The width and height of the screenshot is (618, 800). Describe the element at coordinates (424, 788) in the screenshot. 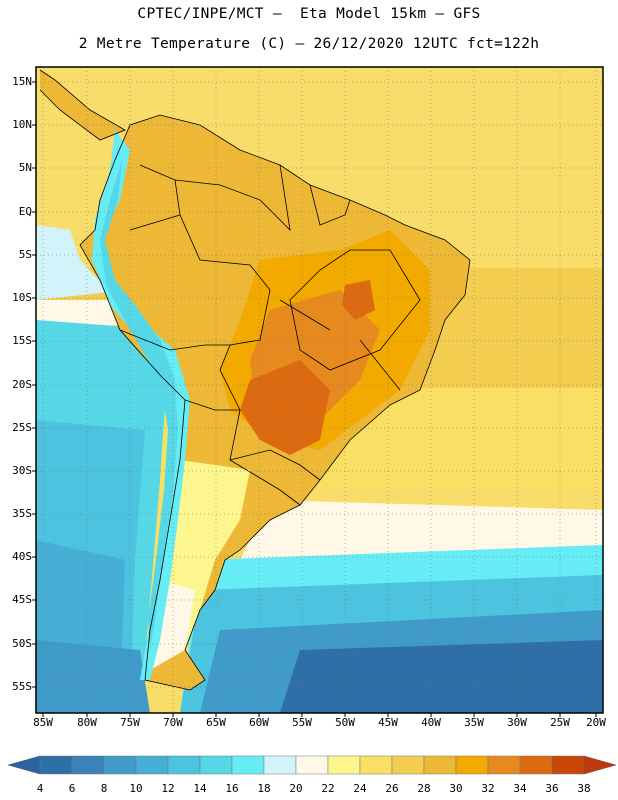

I see `colorbar-tick-label: 28` at that location.